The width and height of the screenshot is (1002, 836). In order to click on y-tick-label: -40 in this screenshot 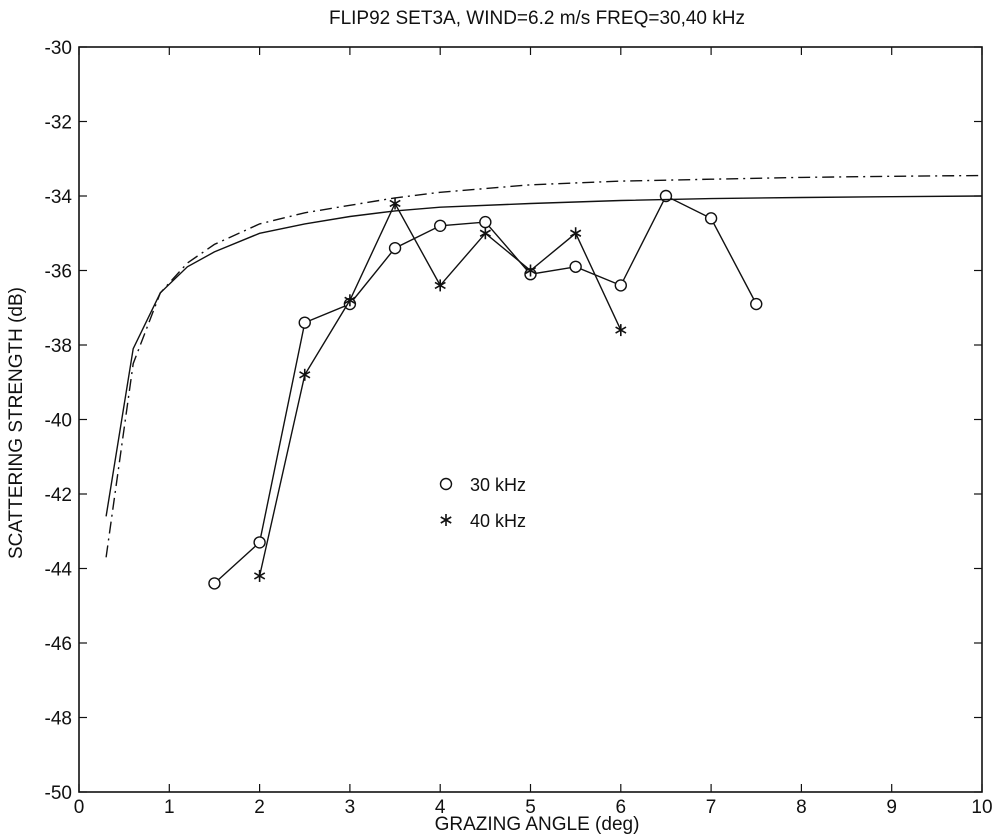, I will do `click(58, 421)`.